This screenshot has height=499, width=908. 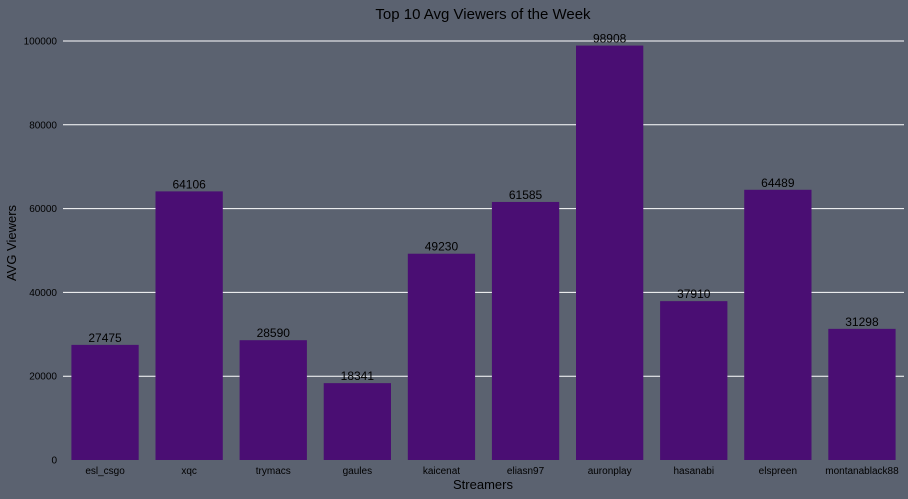 What do you see at coordinates (862, 394) in the screenshot?
I see `bar-montanablack88` at bounding box center [862, 394].